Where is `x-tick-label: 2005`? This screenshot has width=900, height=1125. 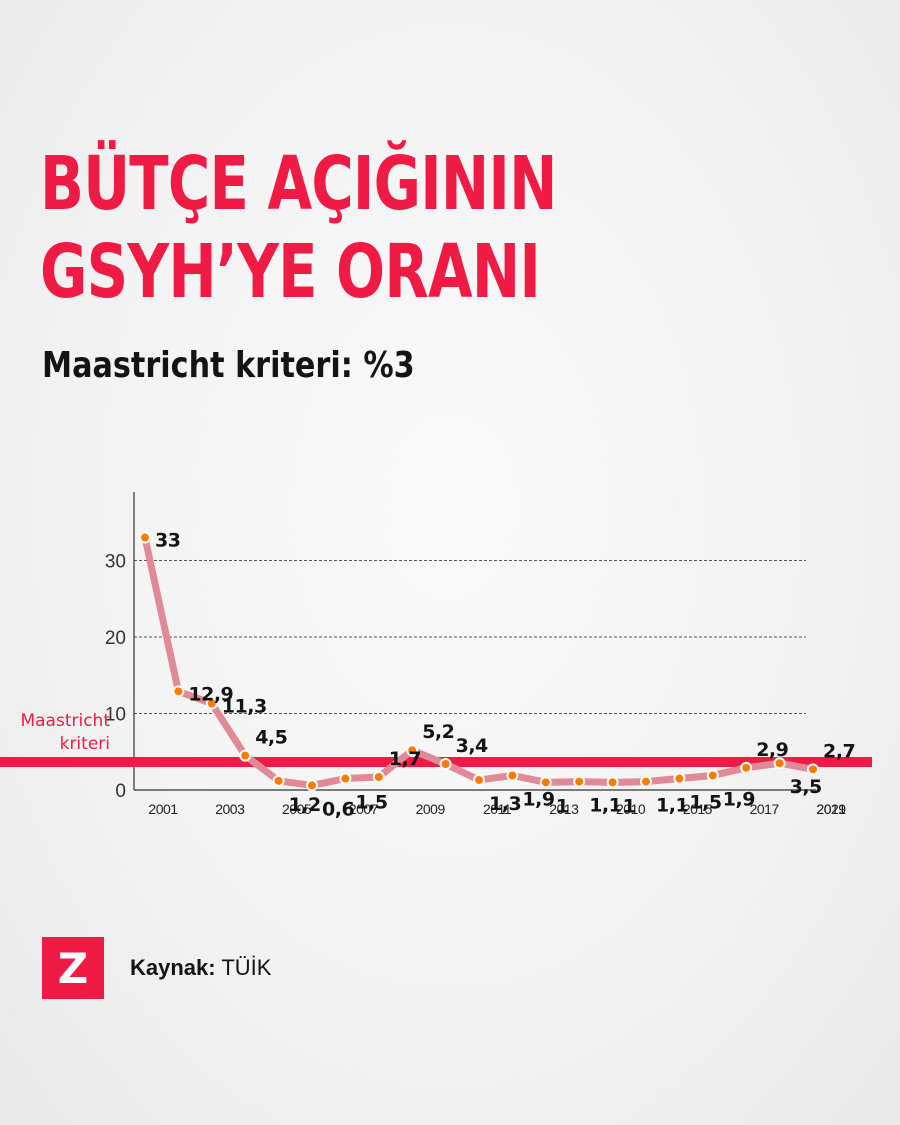
x-tick-label: 2005 is located at coordinates (297, 809).